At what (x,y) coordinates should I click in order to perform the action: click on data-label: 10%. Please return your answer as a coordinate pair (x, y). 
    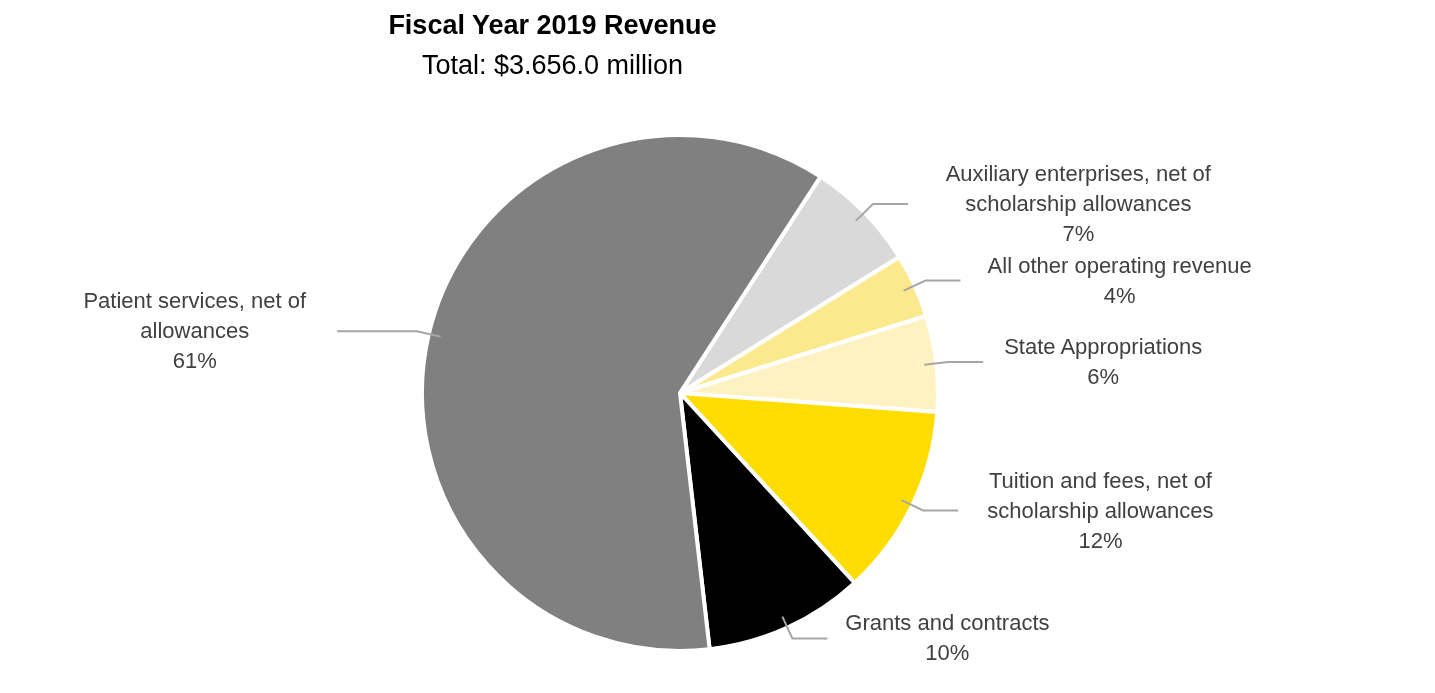
    Looking at the image, I should click on (947, 653).